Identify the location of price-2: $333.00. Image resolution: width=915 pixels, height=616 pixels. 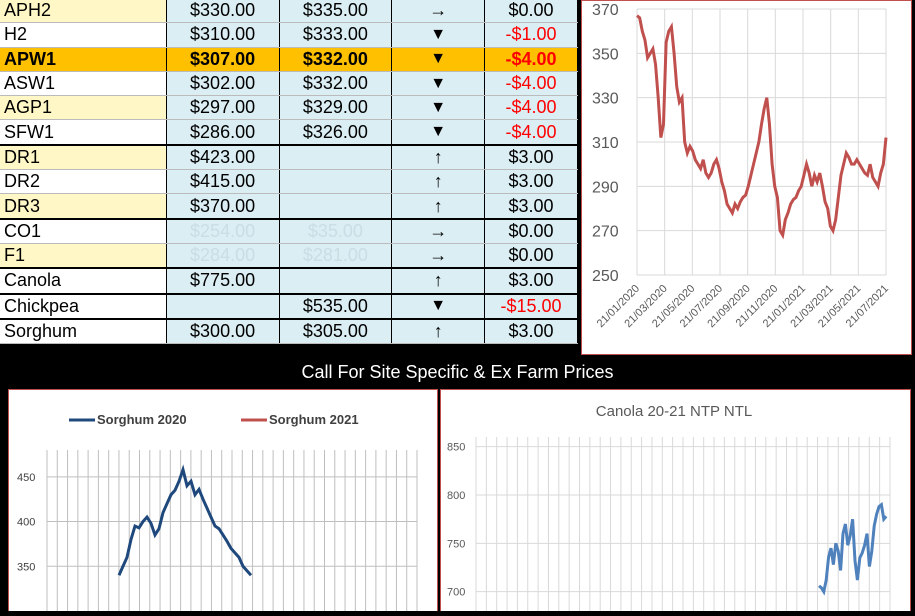
(336, 35).